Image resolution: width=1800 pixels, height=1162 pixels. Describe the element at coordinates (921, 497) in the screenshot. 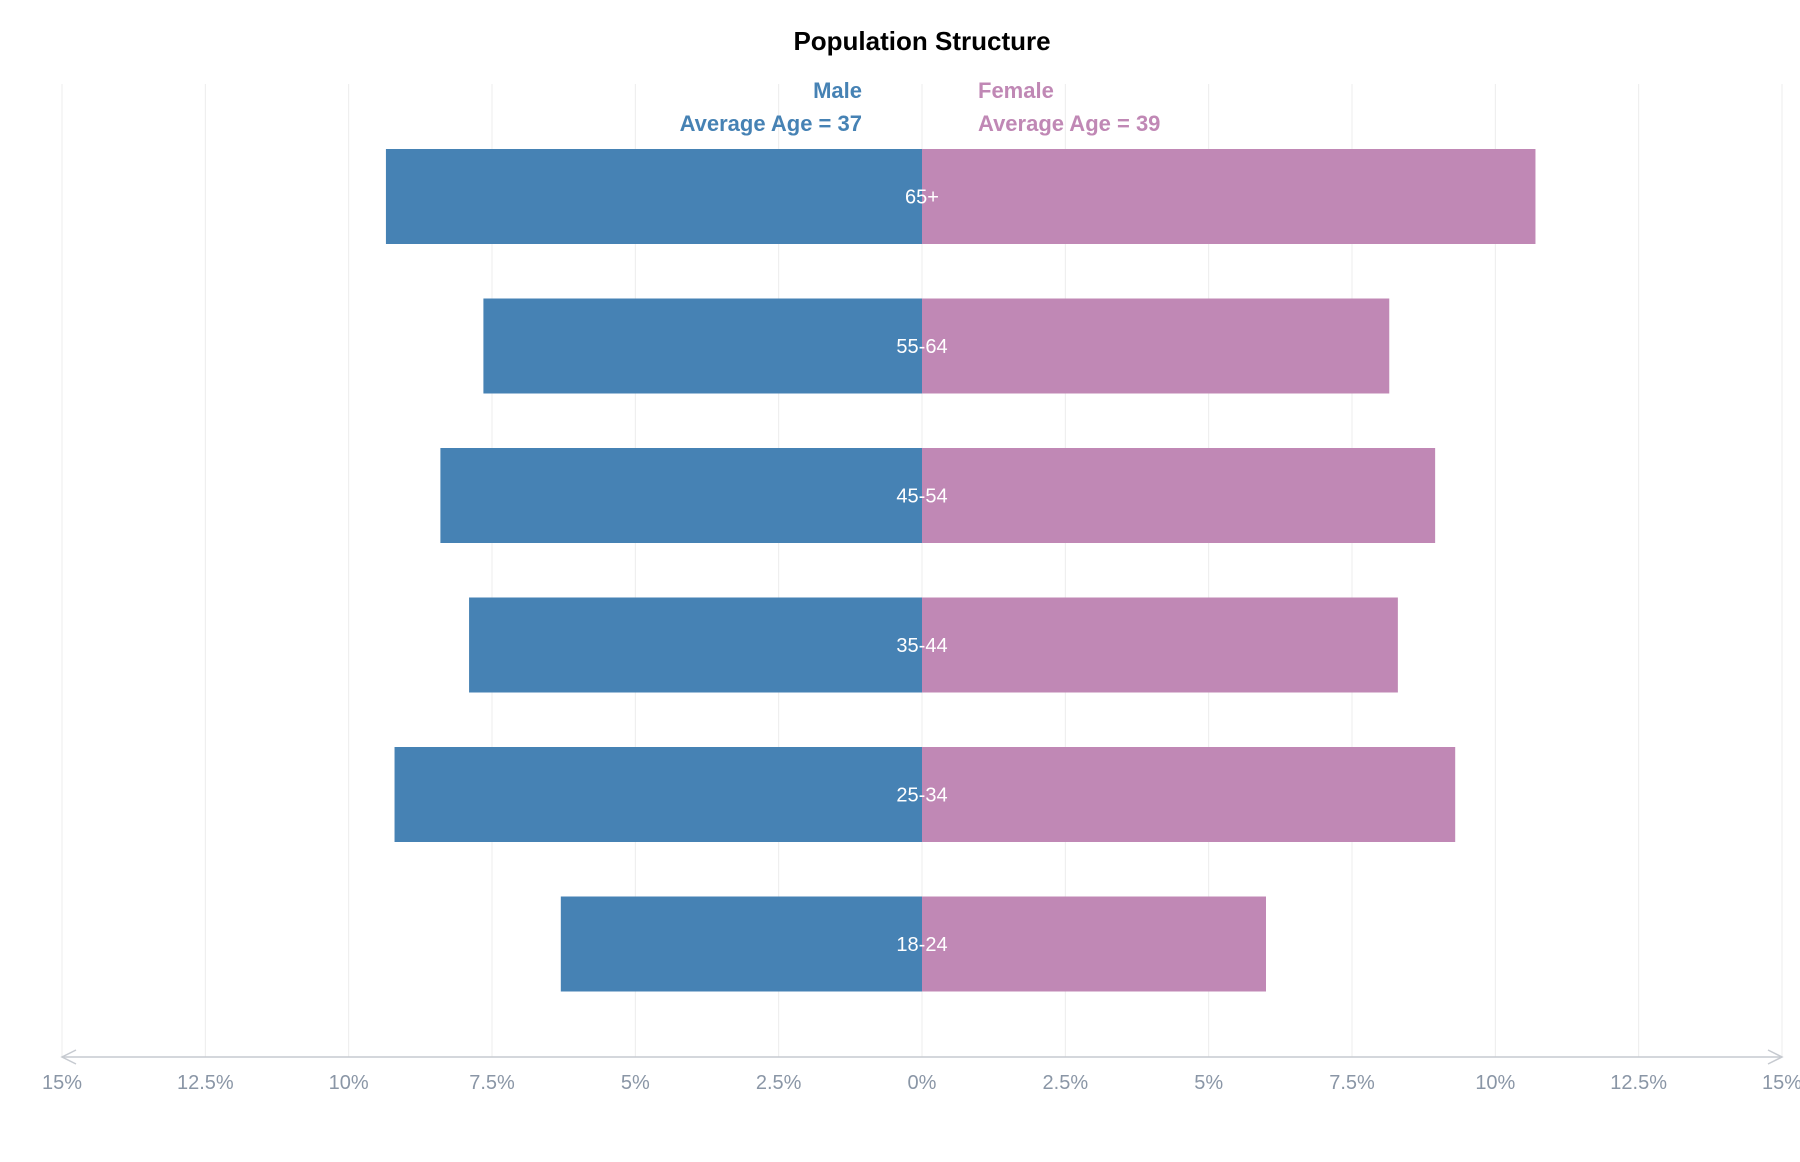

I see `age-group-label: 45-54` at that location.